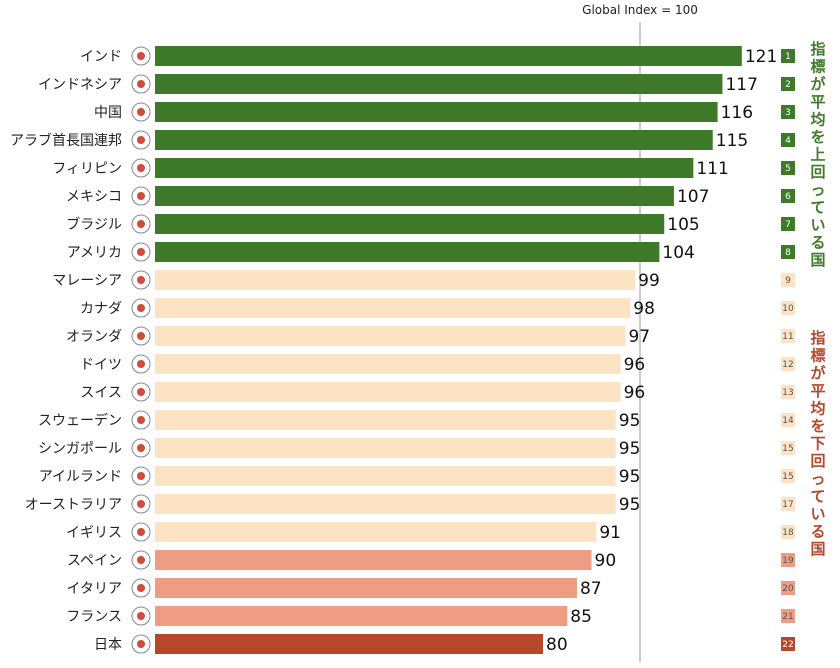 The image size is (840, 668). What do you see at coordinates (732, 141) in the screenshot?
I see `value-label: 115` at bounding box center [732, 141].